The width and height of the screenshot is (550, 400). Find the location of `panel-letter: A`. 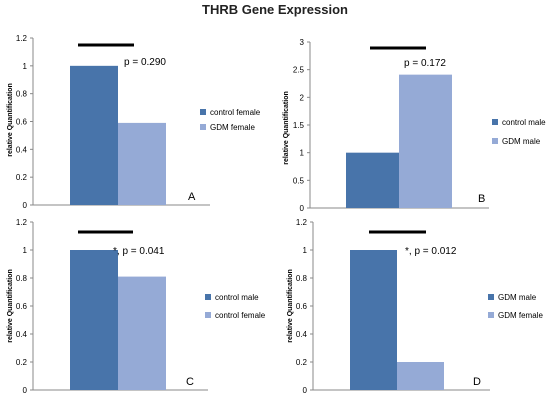

panel-letter: A is located at coordinates (192, 197).